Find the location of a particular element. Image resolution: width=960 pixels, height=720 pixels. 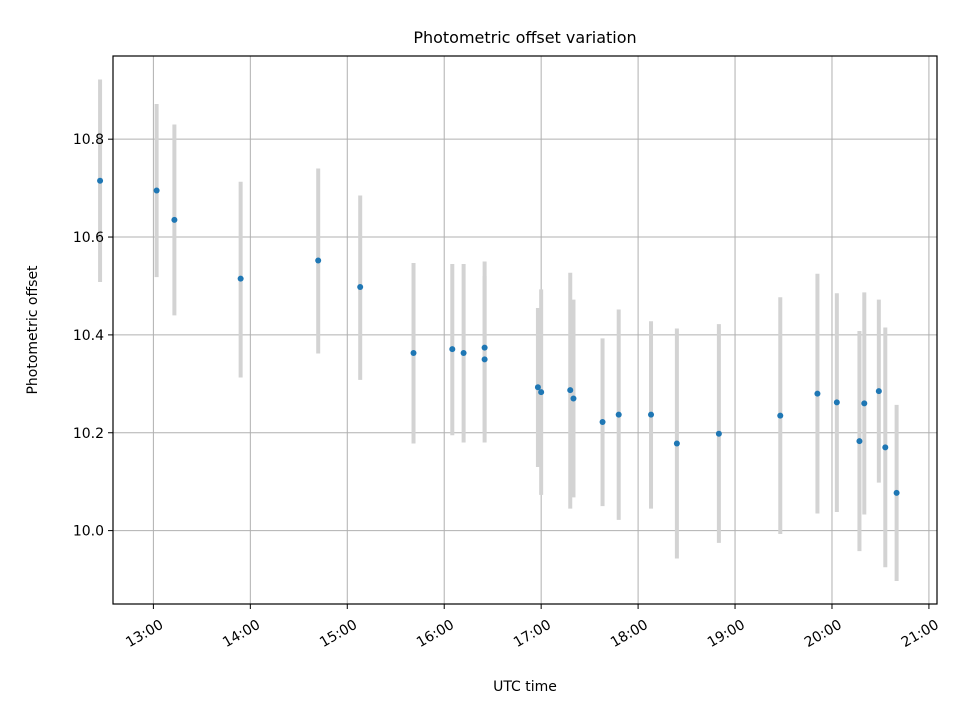

y-tick-label: 10.6 is located at coordinates (88, 238).